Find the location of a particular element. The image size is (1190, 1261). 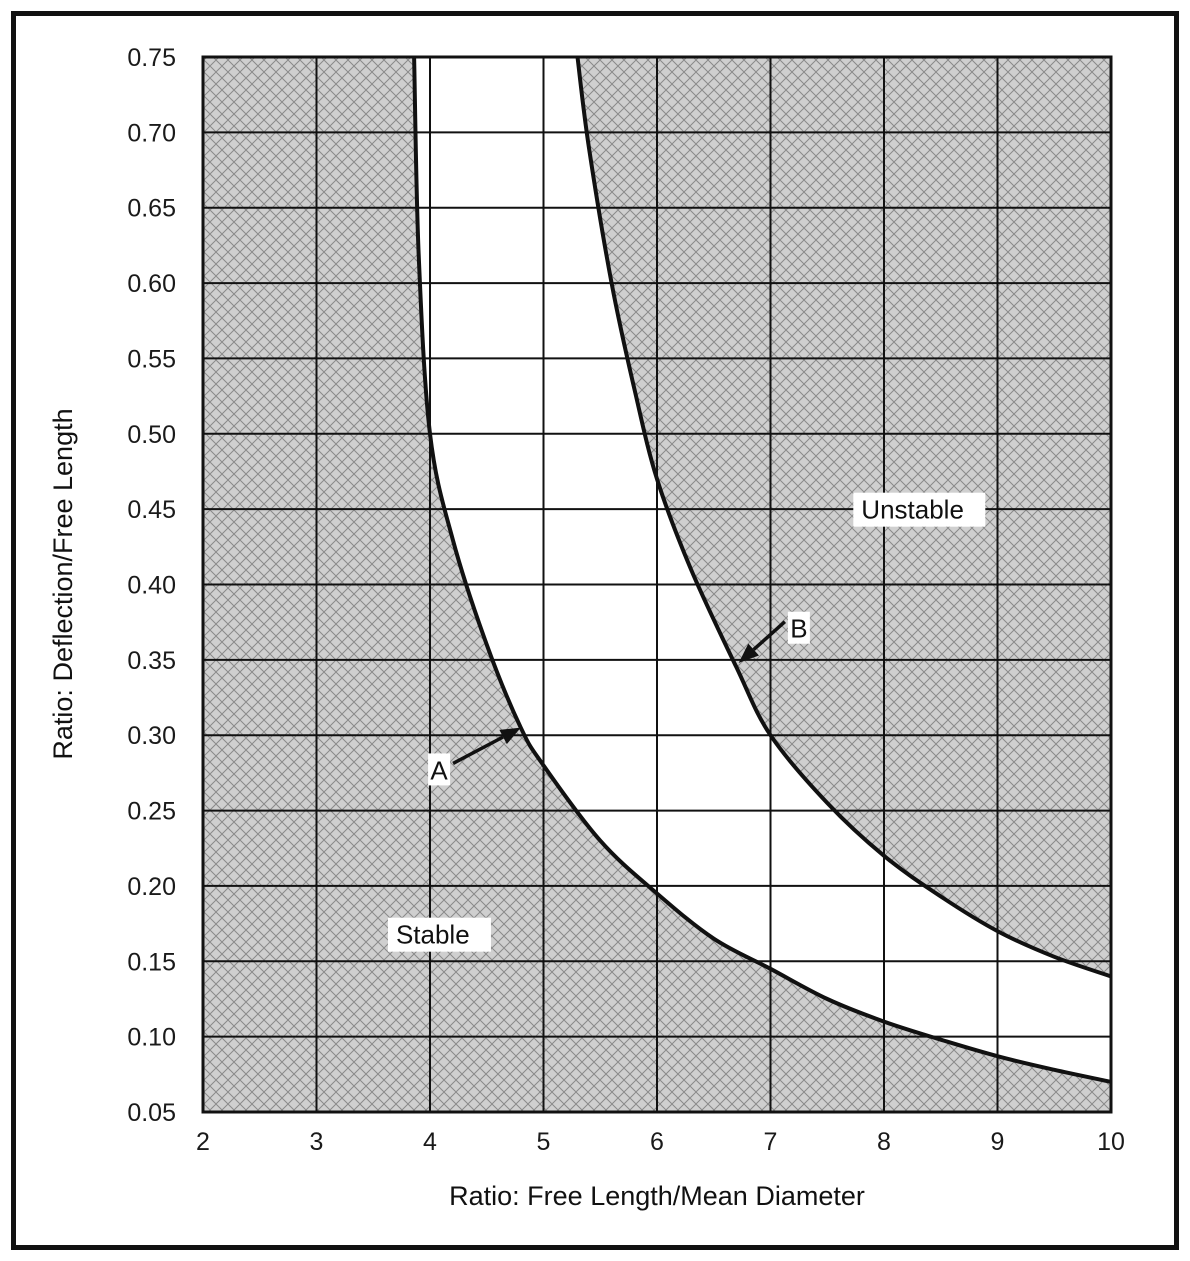

label-bg-stable is located at coordinates (439, 934).